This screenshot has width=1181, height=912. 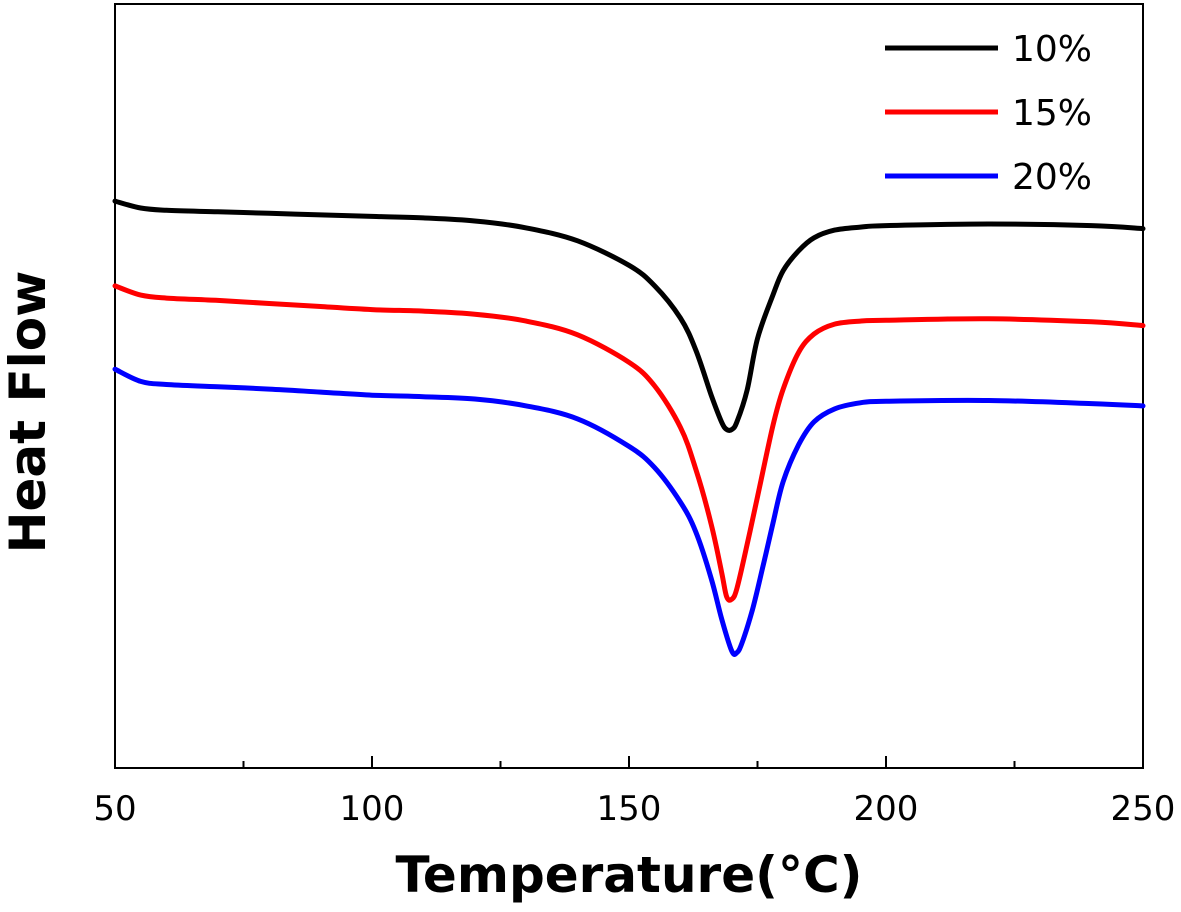 What do you see at coordinates (629, 809) in the screenshot?
I see `x-tick-label: 150` at bounding box center [629, 809].